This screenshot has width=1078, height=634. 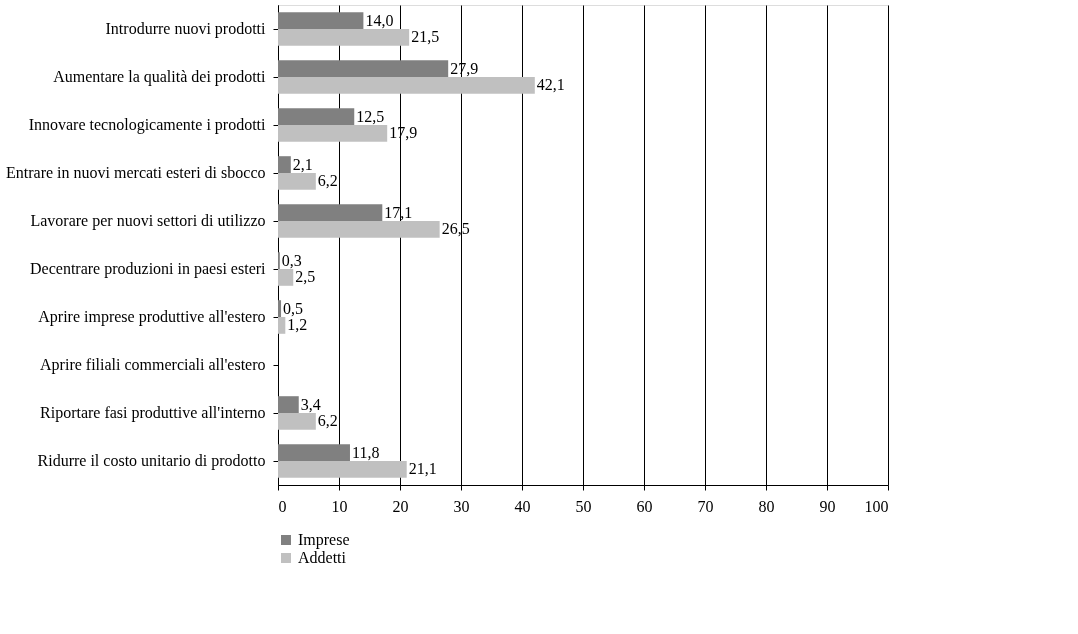 I want to click on data-label: 2,1, so click(x=302, y=164).